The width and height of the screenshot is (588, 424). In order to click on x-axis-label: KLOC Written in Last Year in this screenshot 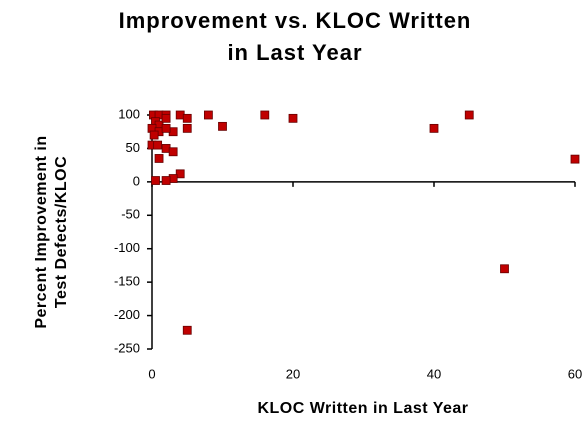, I will do `click(362, 408)`.